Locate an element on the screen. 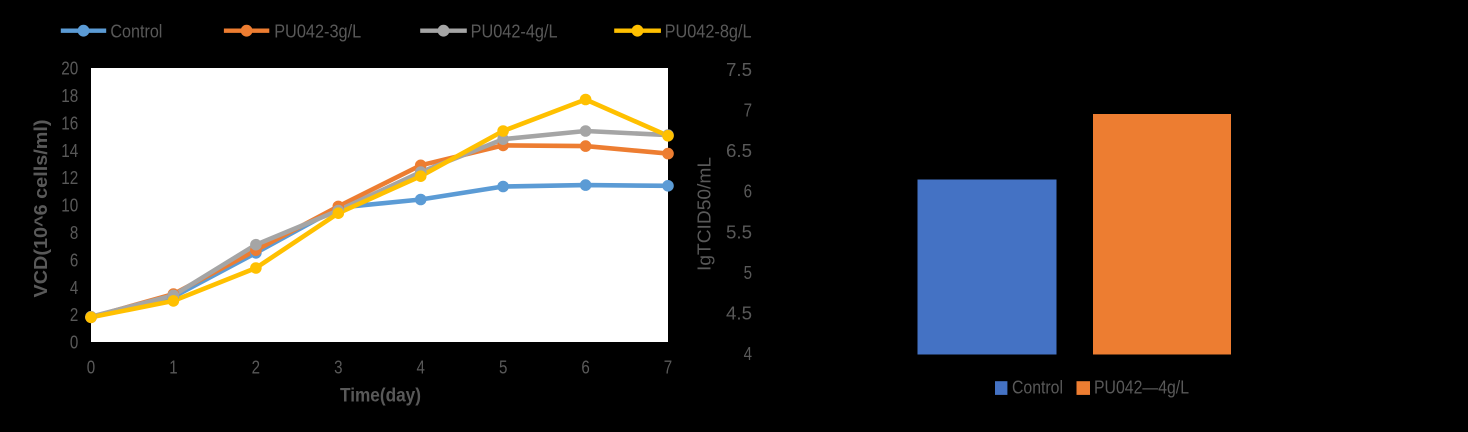  svg-text: 6.5 is located at coordinates (739, 151).